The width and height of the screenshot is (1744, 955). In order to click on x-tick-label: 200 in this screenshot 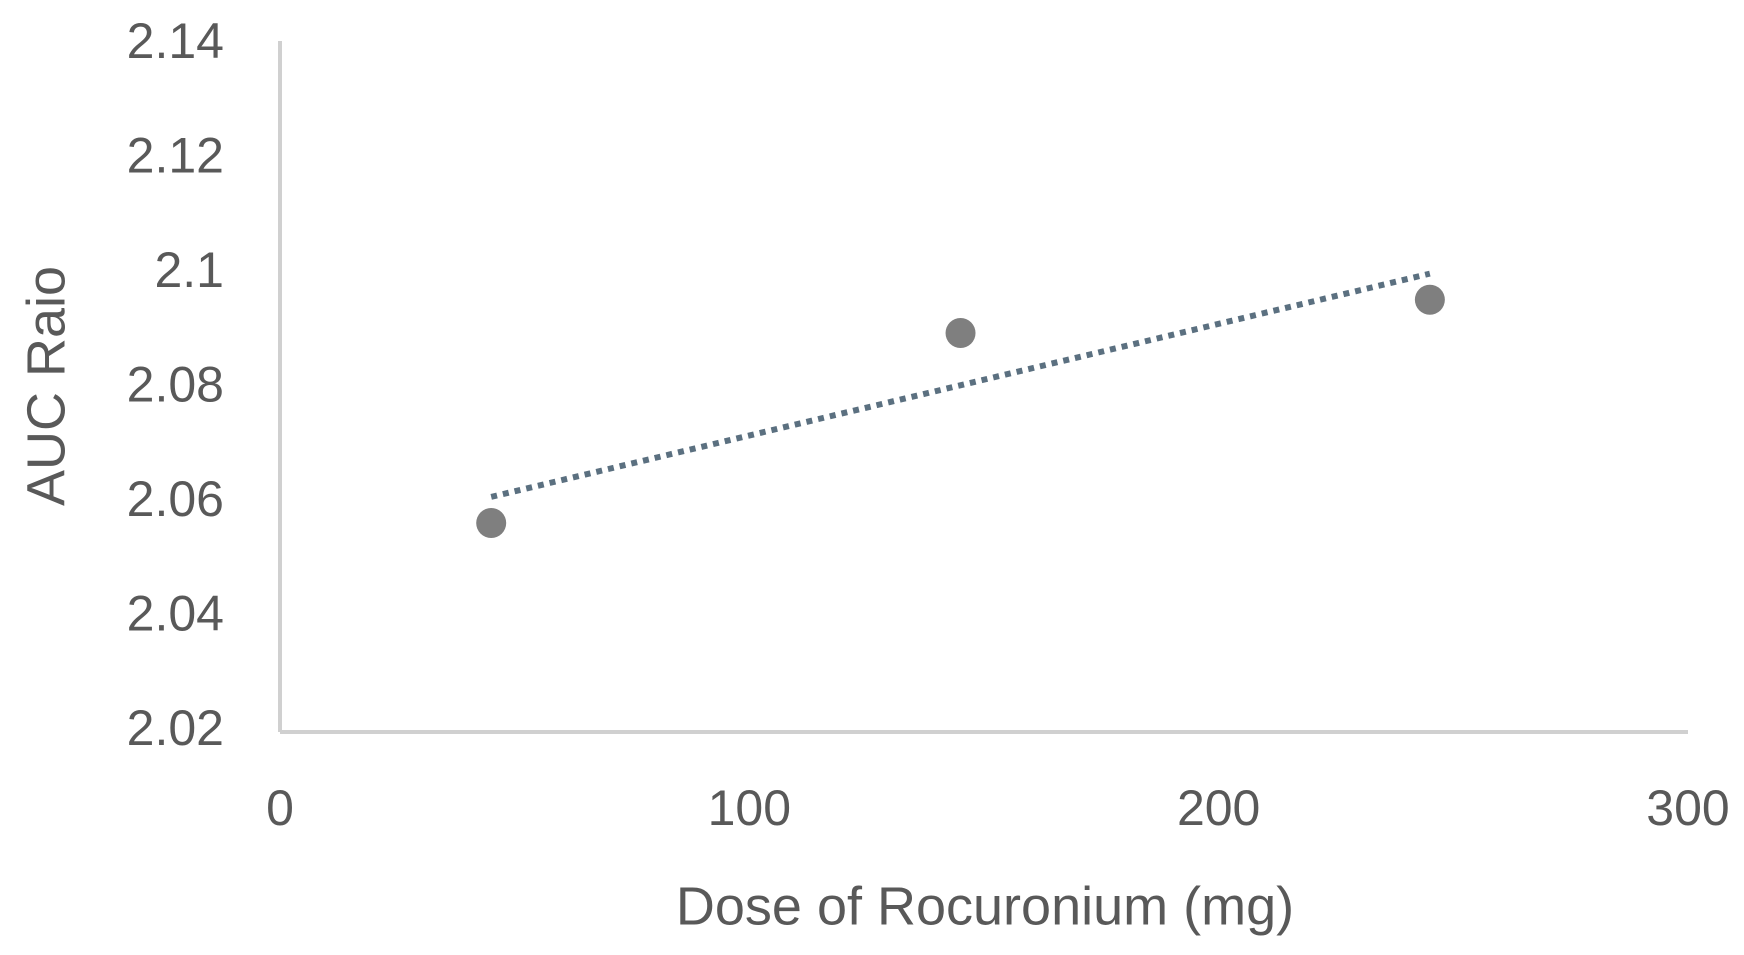, I will do `click(1218, 808)`.